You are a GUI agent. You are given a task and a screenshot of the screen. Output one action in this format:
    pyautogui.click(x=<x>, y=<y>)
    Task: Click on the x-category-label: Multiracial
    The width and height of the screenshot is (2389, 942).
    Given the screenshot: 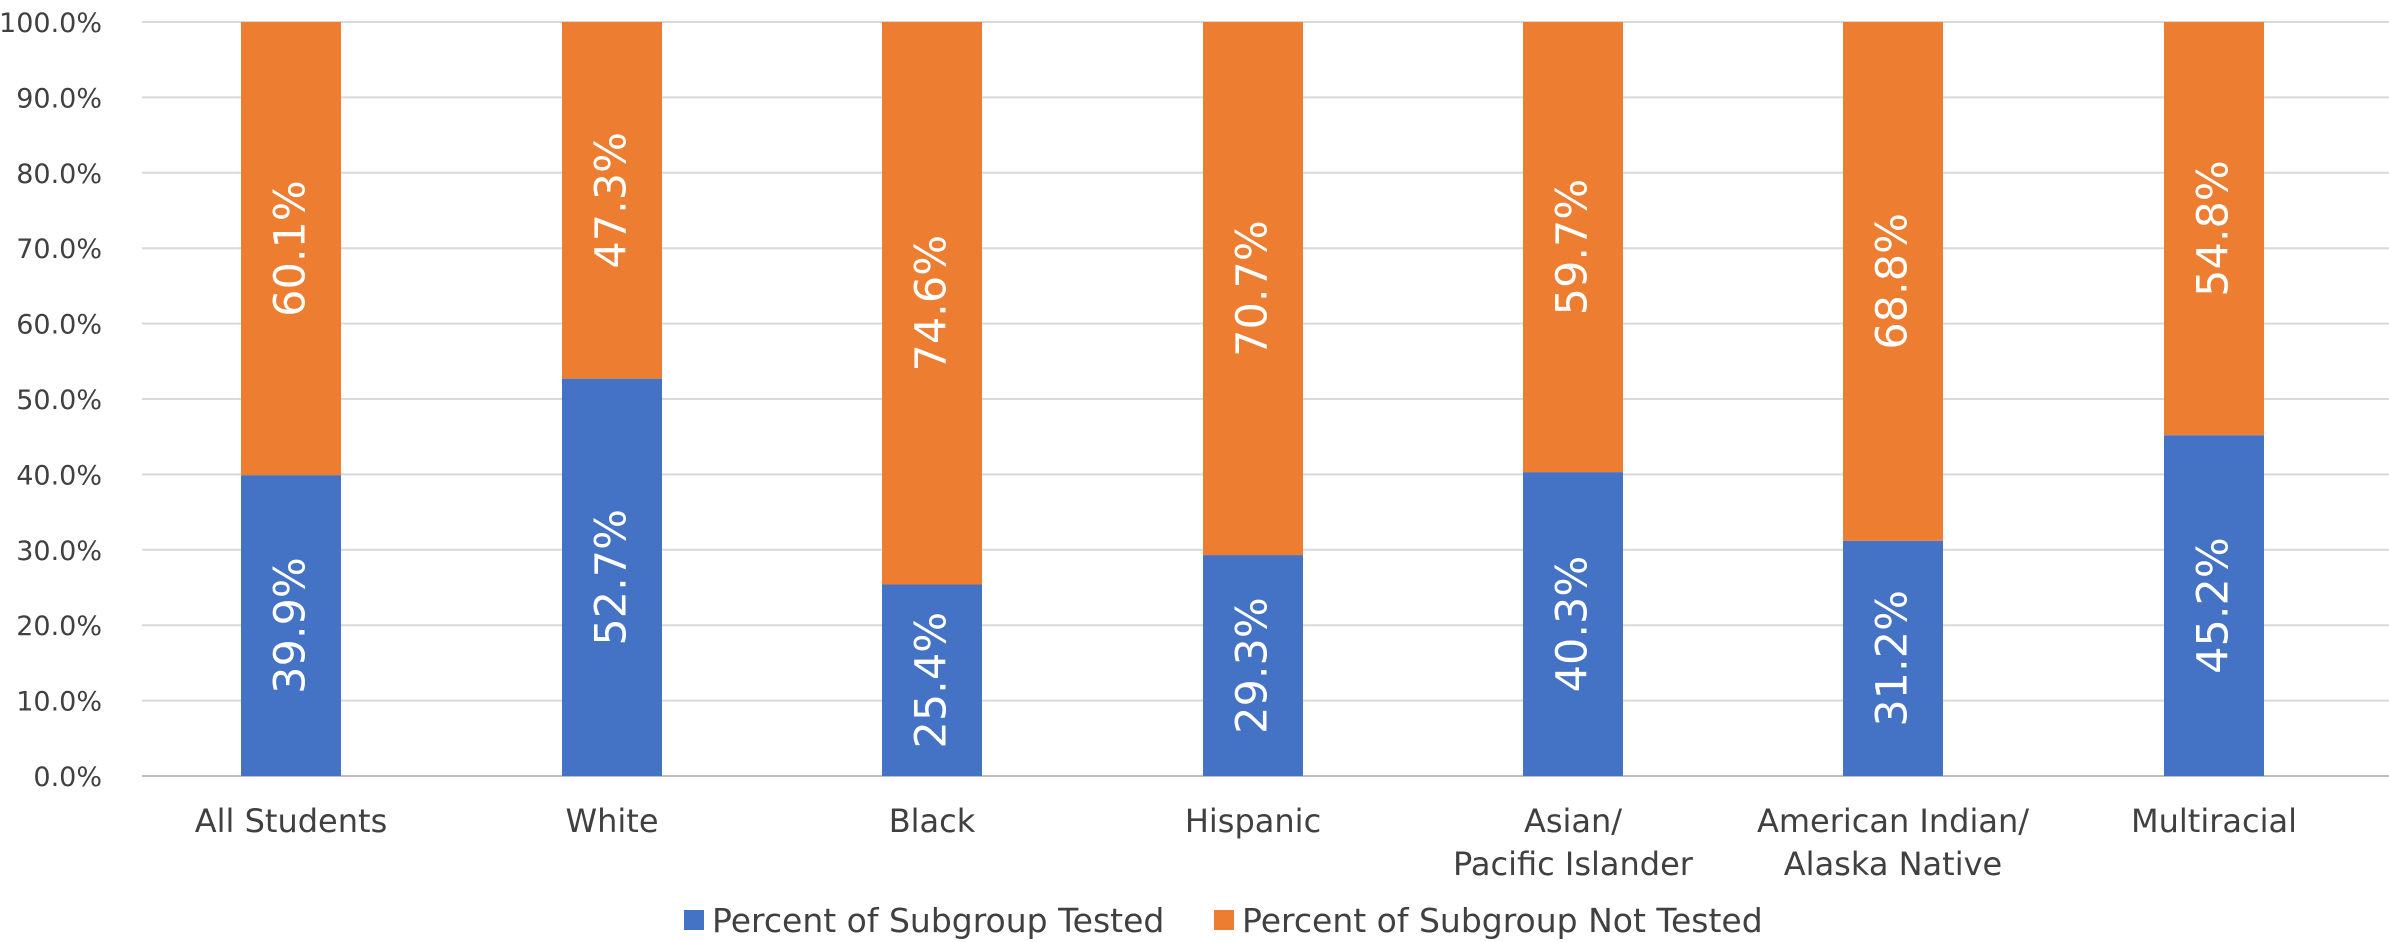 What is the action you would take?
    pyautogui.click(x=2214, y=821)
    